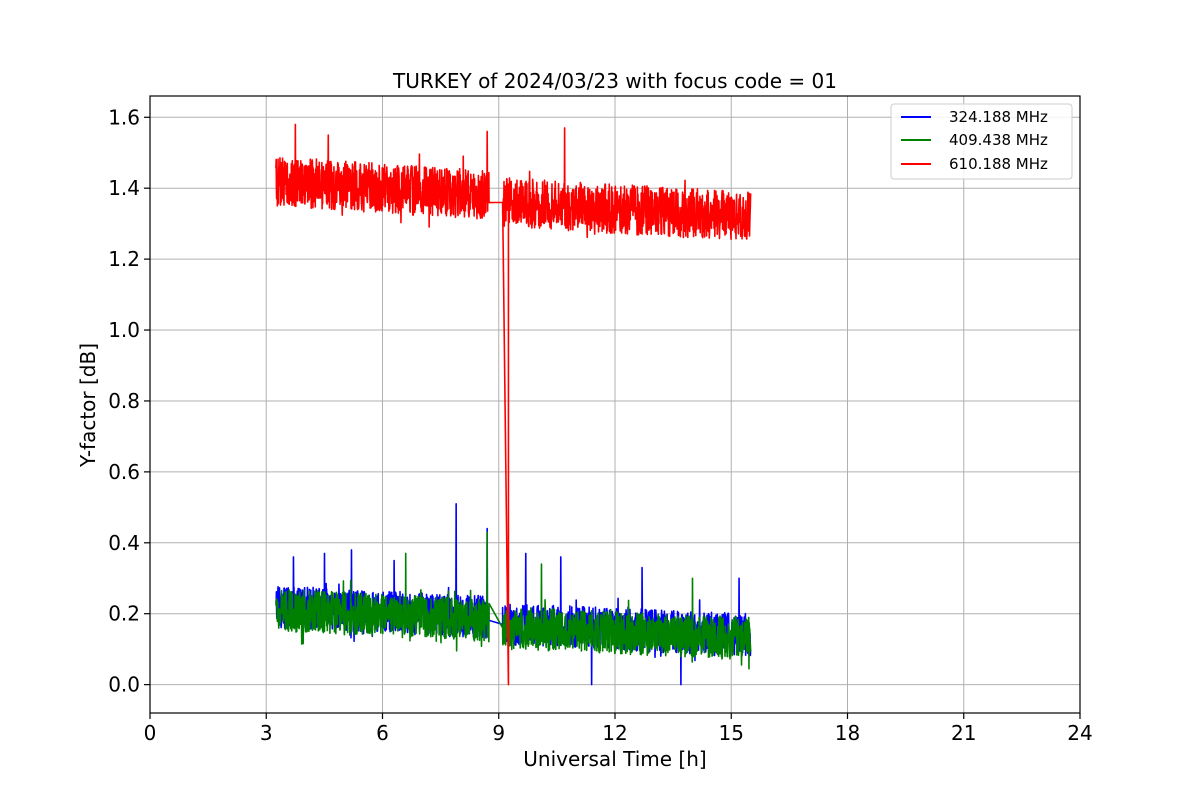 Image resolution: width=1200 pixels, height=804 pixels. I want to click on x-tick-label: 9, so click(498, 733).